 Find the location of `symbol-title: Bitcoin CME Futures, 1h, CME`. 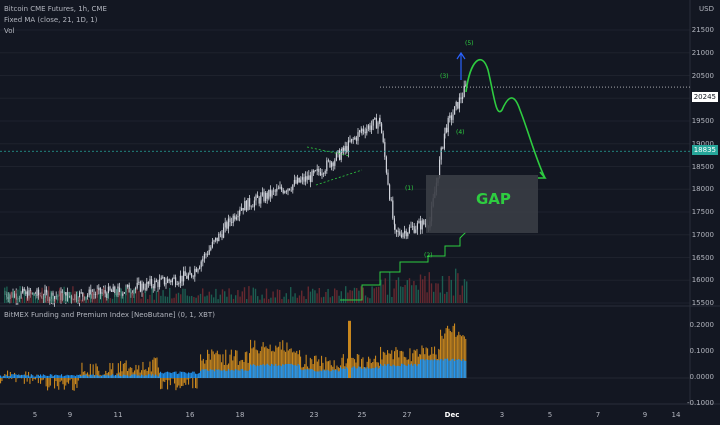

symbol-title: Bitcoin CME Futures, 1h, CME is located at coordinates (55, 9).